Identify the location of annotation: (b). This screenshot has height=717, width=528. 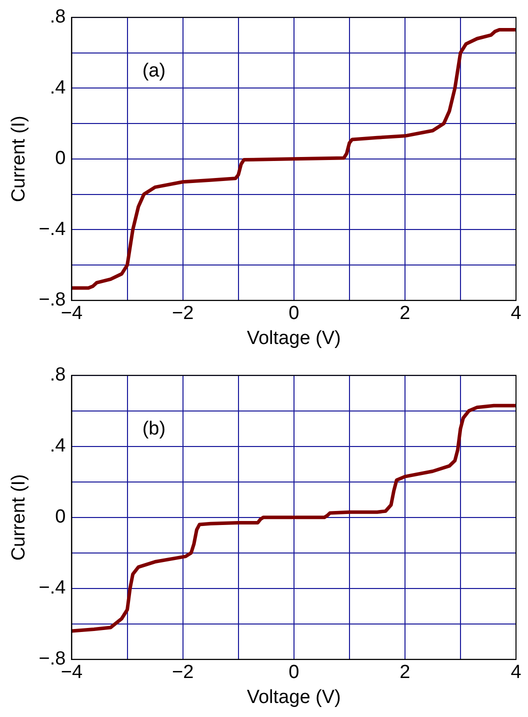
(154, 429).